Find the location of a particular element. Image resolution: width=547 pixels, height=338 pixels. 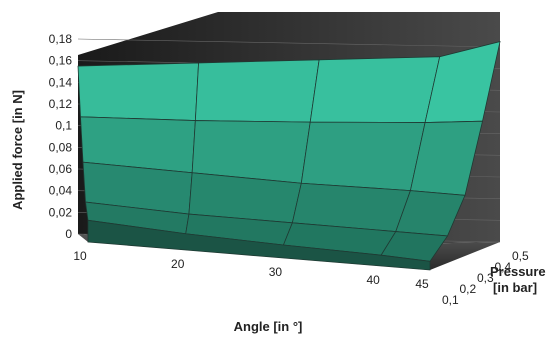

x-tick-label: 20 is located at coordinates (178, 264).